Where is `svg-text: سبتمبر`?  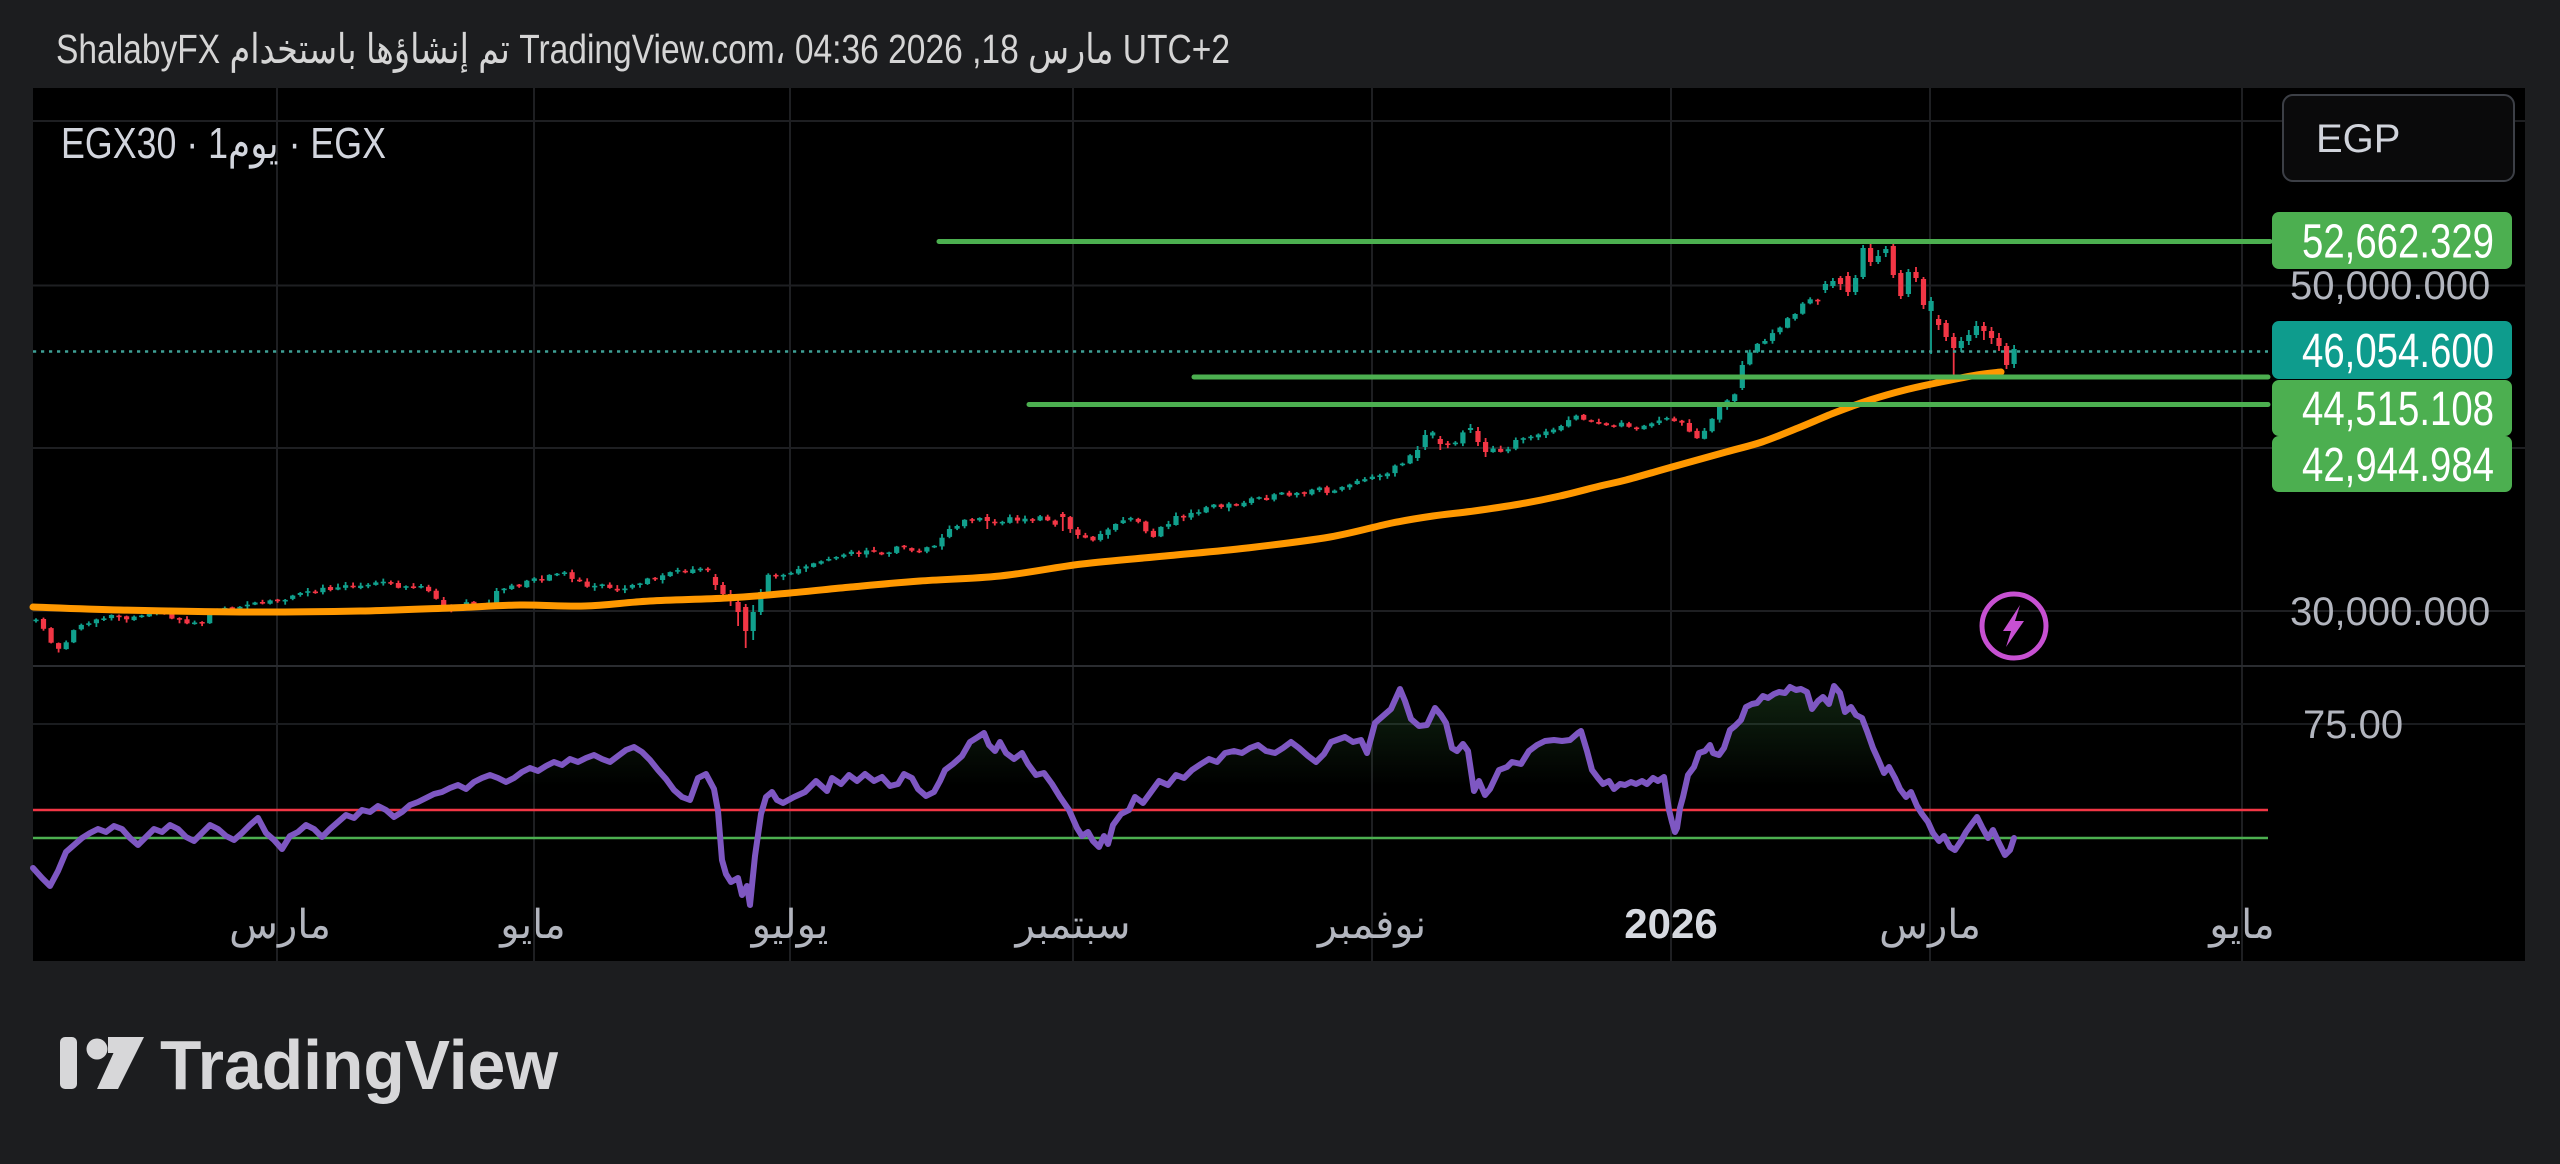 svg-text: سبتمبر is located at coordinates (1072, 925).